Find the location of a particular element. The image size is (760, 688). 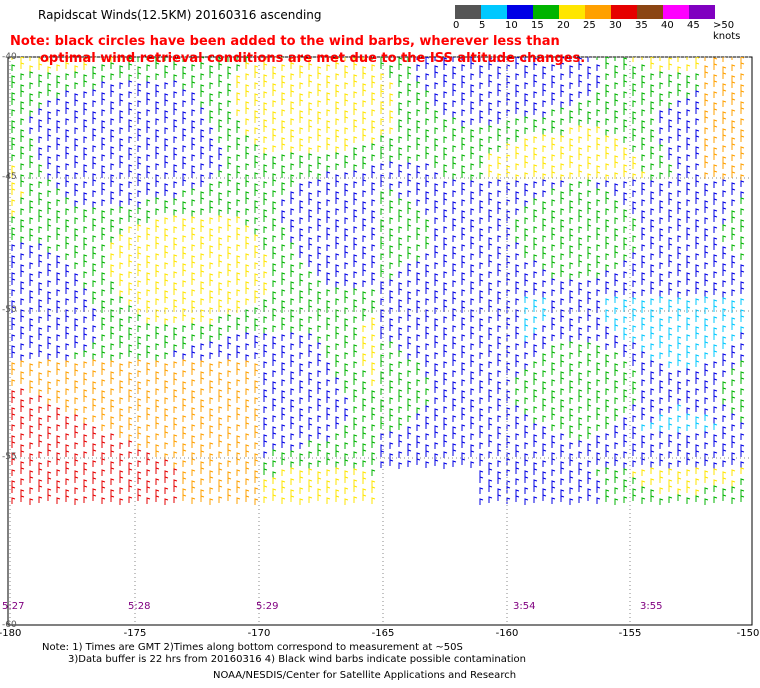

lon-label: -180 is located at coordinates (11, 633).